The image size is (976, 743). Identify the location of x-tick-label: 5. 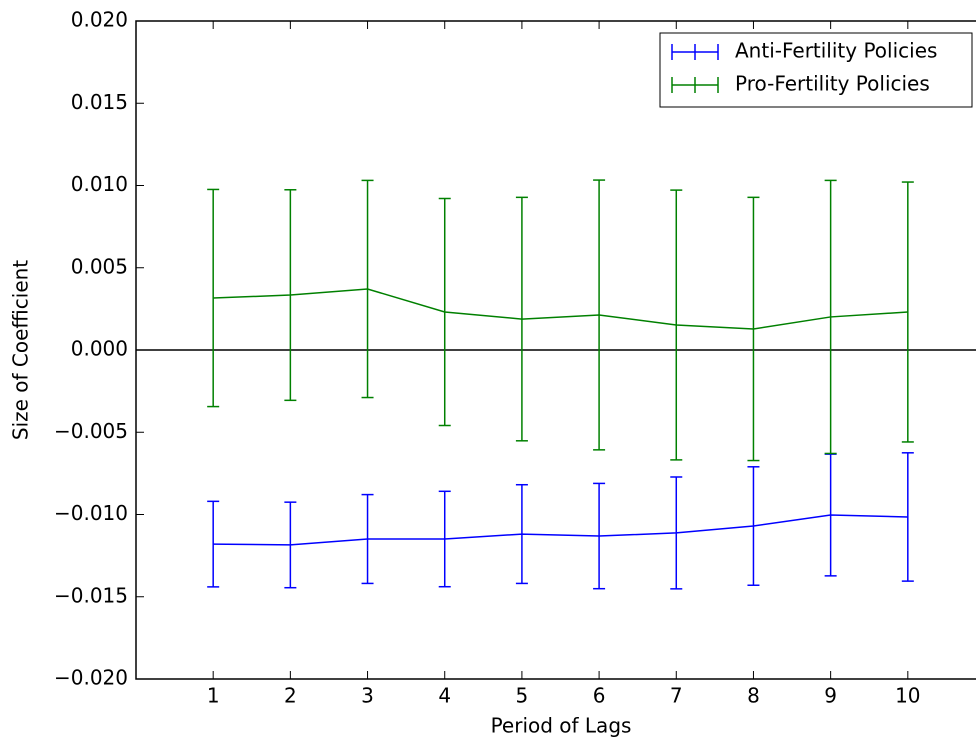
(522, 696).